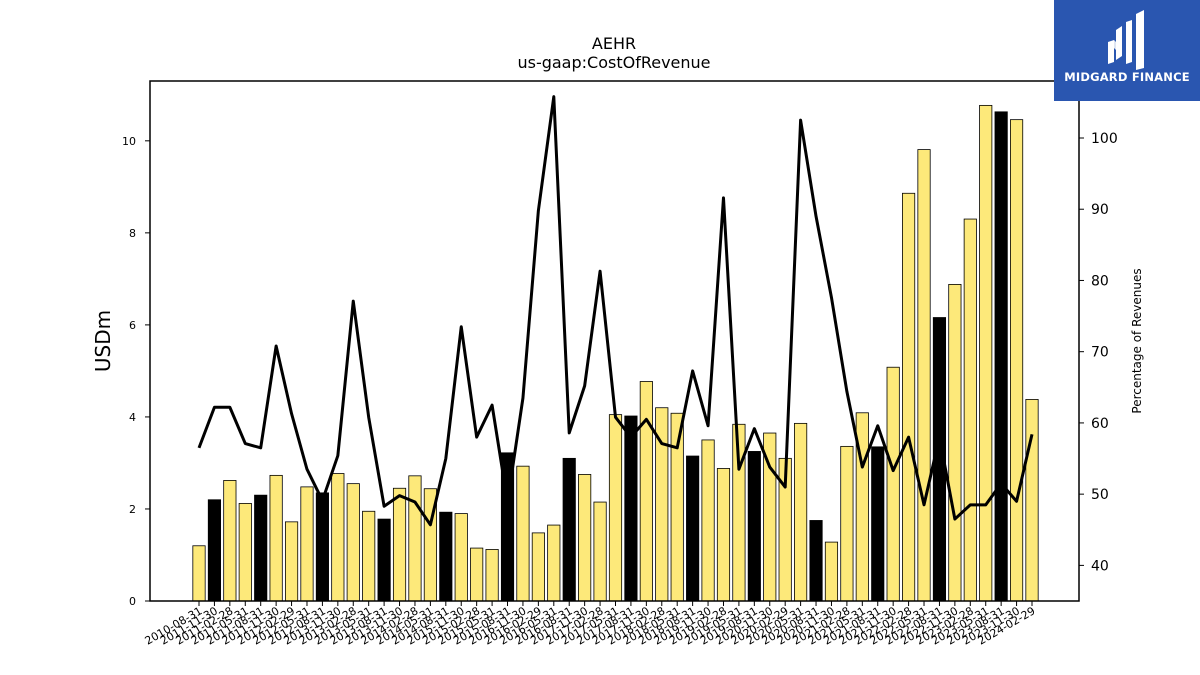 This screenshot has width=1200, height=675. What do you see at coordinates (1100, 210) in the screenshot?
I see `y2-tick-label: 90` at bounding box center [1100, 210].